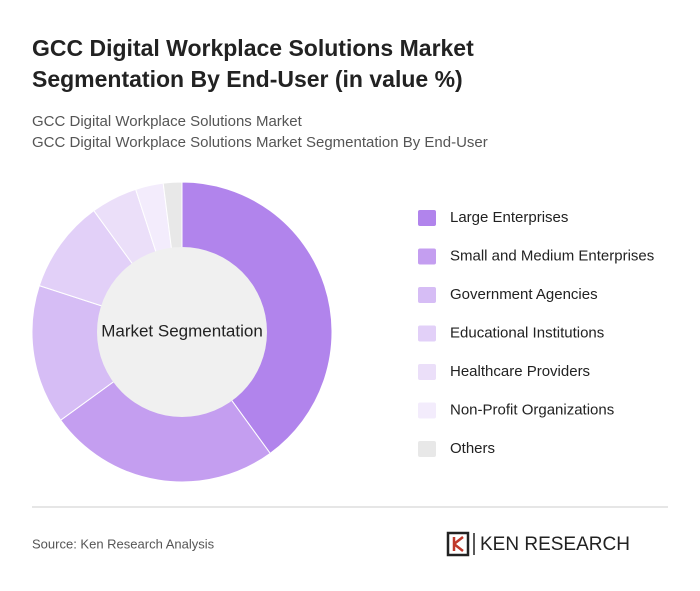 Image resolution: width=700 pixels, height=591 pixels. I want to click on legend-label: Government Agencies, so click(524, 294).